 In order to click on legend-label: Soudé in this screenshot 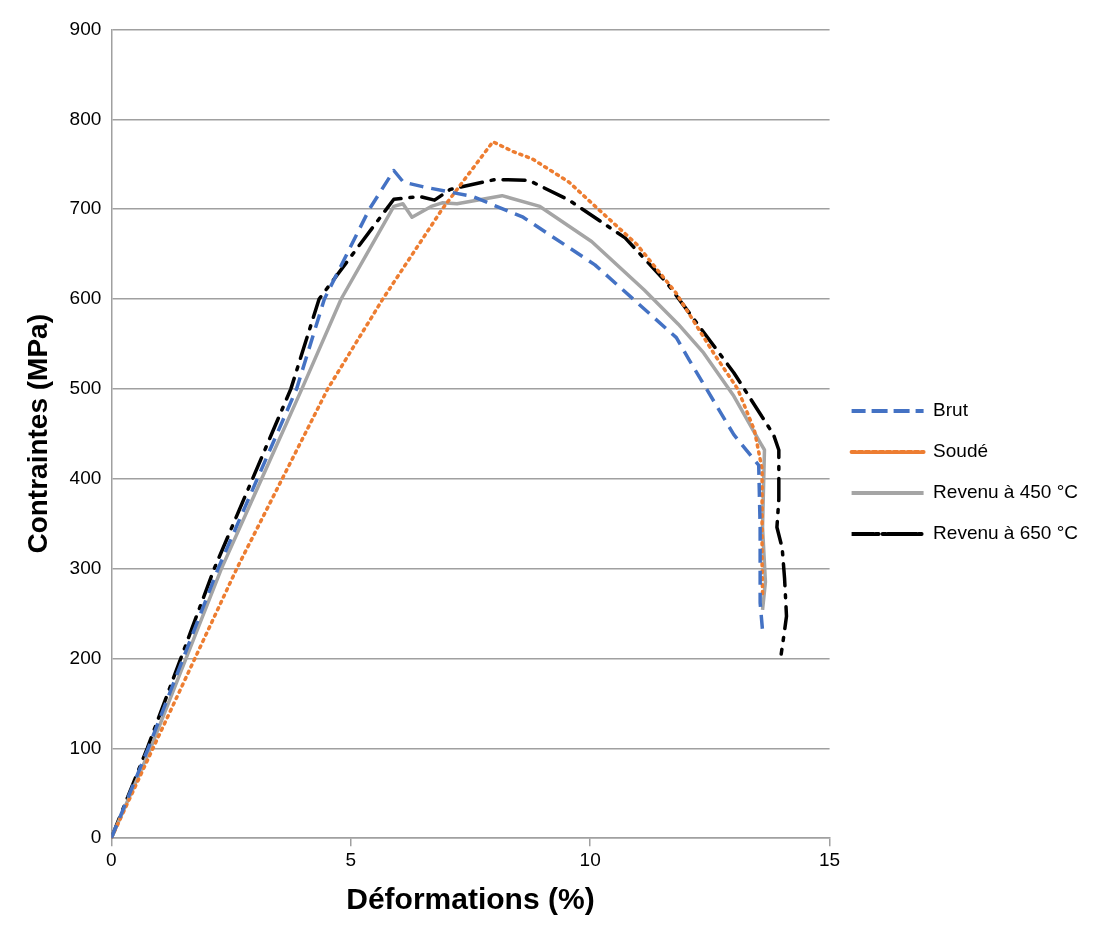, I will do `click(961, 451)`.